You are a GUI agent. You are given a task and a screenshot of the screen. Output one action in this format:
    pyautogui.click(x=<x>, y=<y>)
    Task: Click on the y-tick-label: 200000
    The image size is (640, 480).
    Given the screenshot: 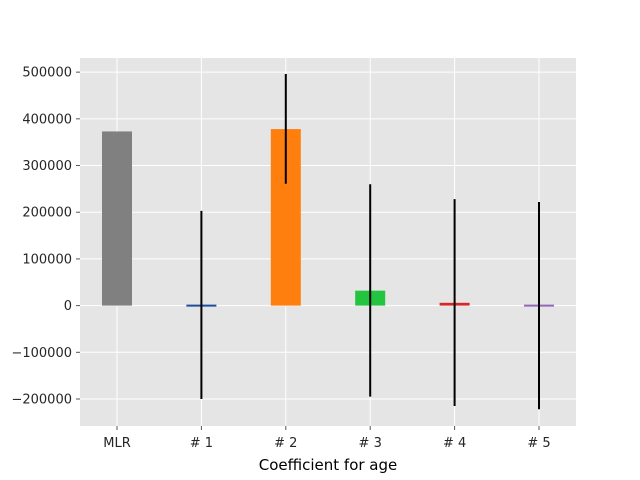 What is the action you would take?
    pyautogui.click(x=47, y=213)
    